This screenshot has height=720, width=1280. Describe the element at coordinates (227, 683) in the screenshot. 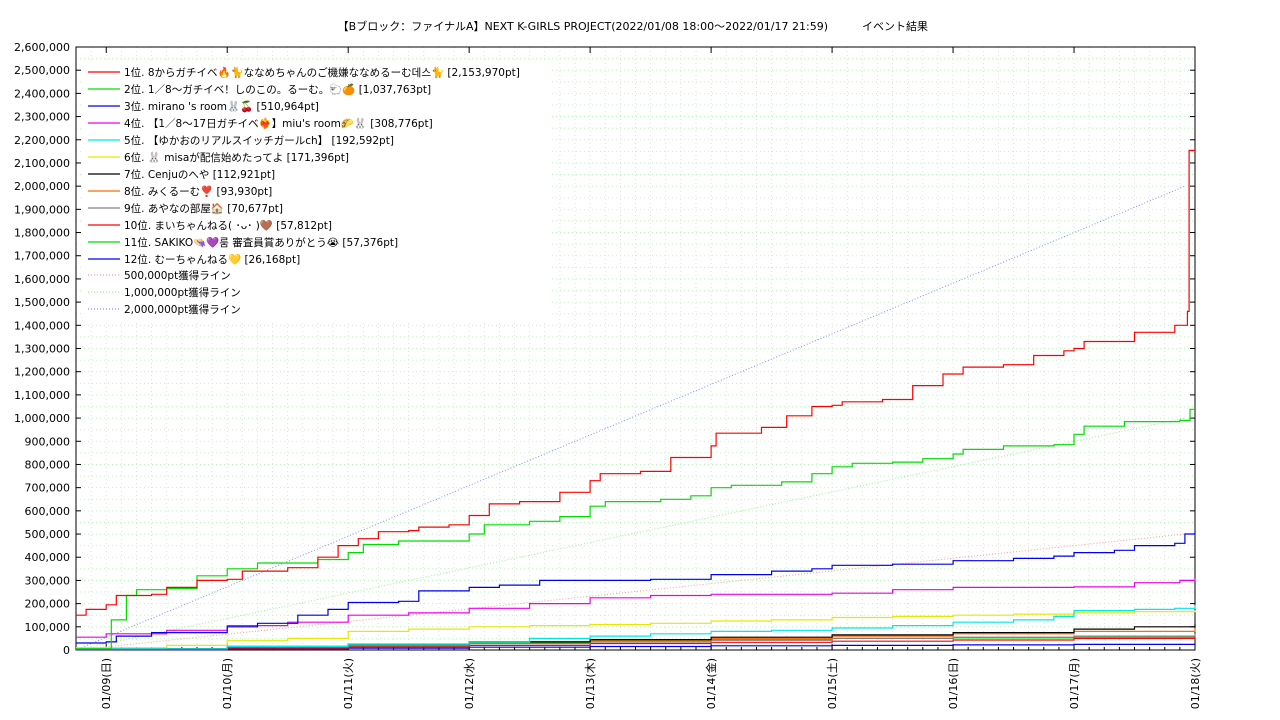

I see `x-tick-label: 01/10(月)` at that location.